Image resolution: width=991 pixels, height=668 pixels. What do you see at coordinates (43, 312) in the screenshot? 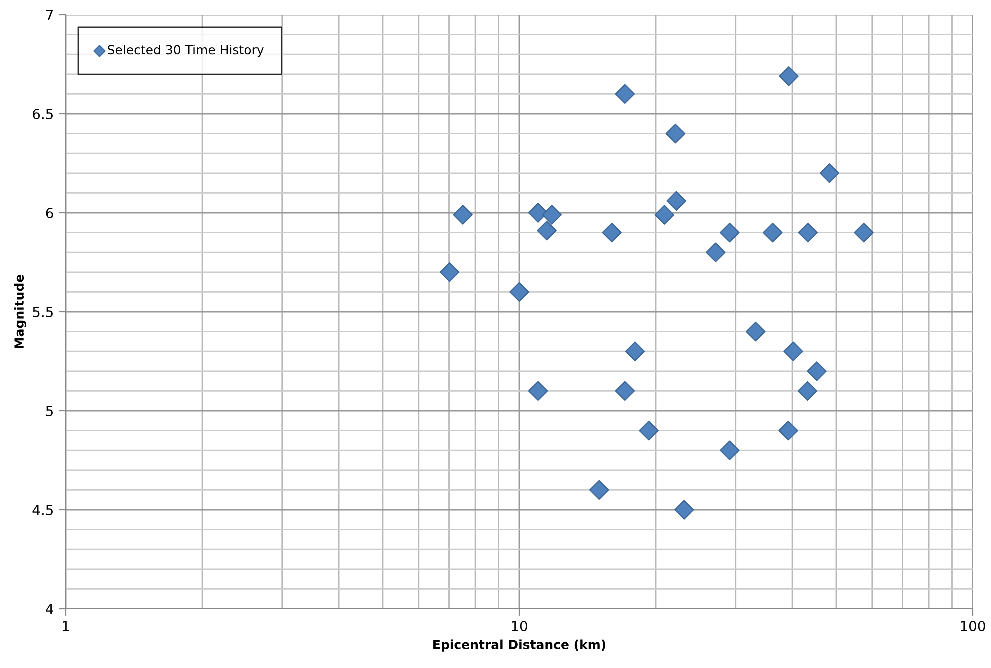
I see `y-tick-label: 5.5` at bounding box center [43, 312].